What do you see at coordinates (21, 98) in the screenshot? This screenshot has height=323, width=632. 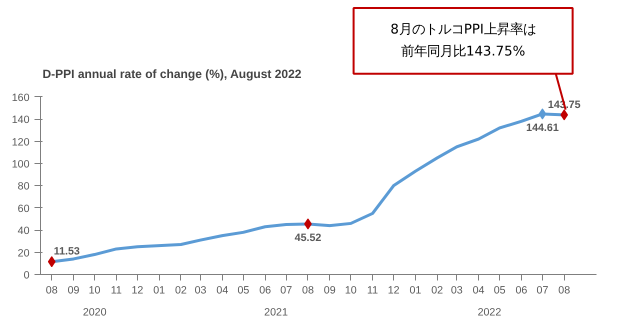 I see `y-tick-label: 160` at bounding box center [21, 98].